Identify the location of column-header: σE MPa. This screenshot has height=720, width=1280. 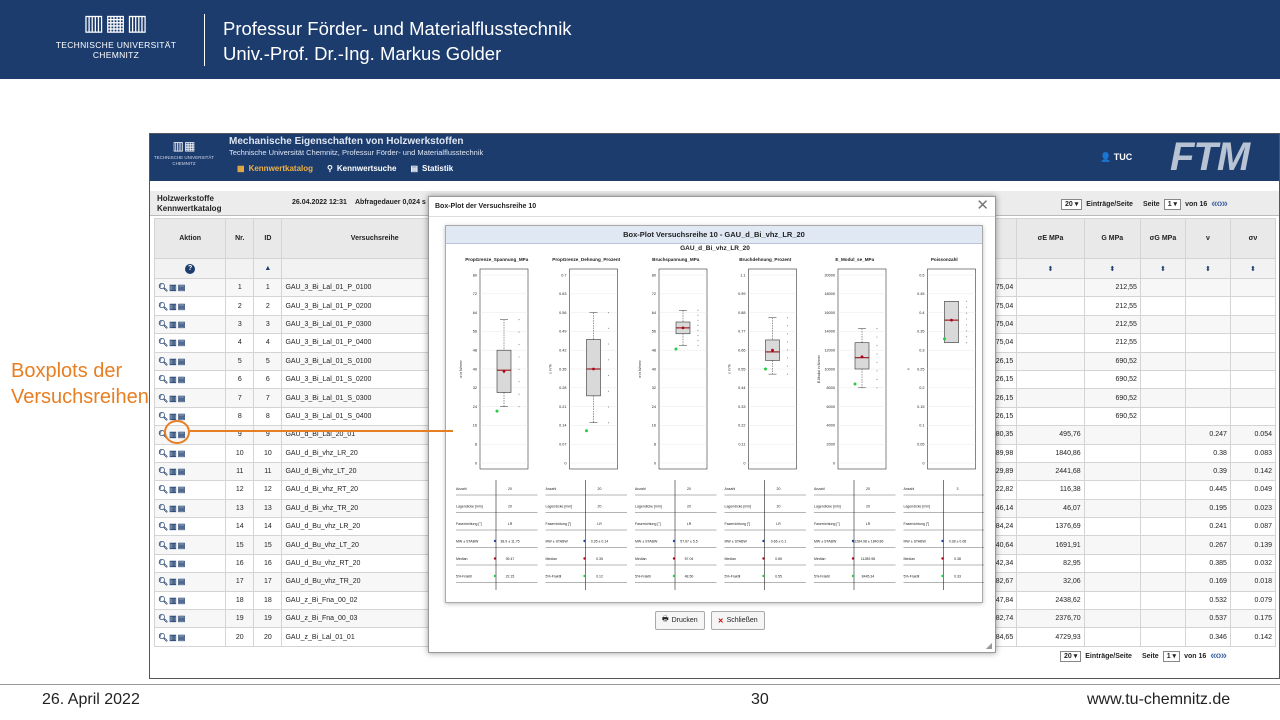
(1050, 238).